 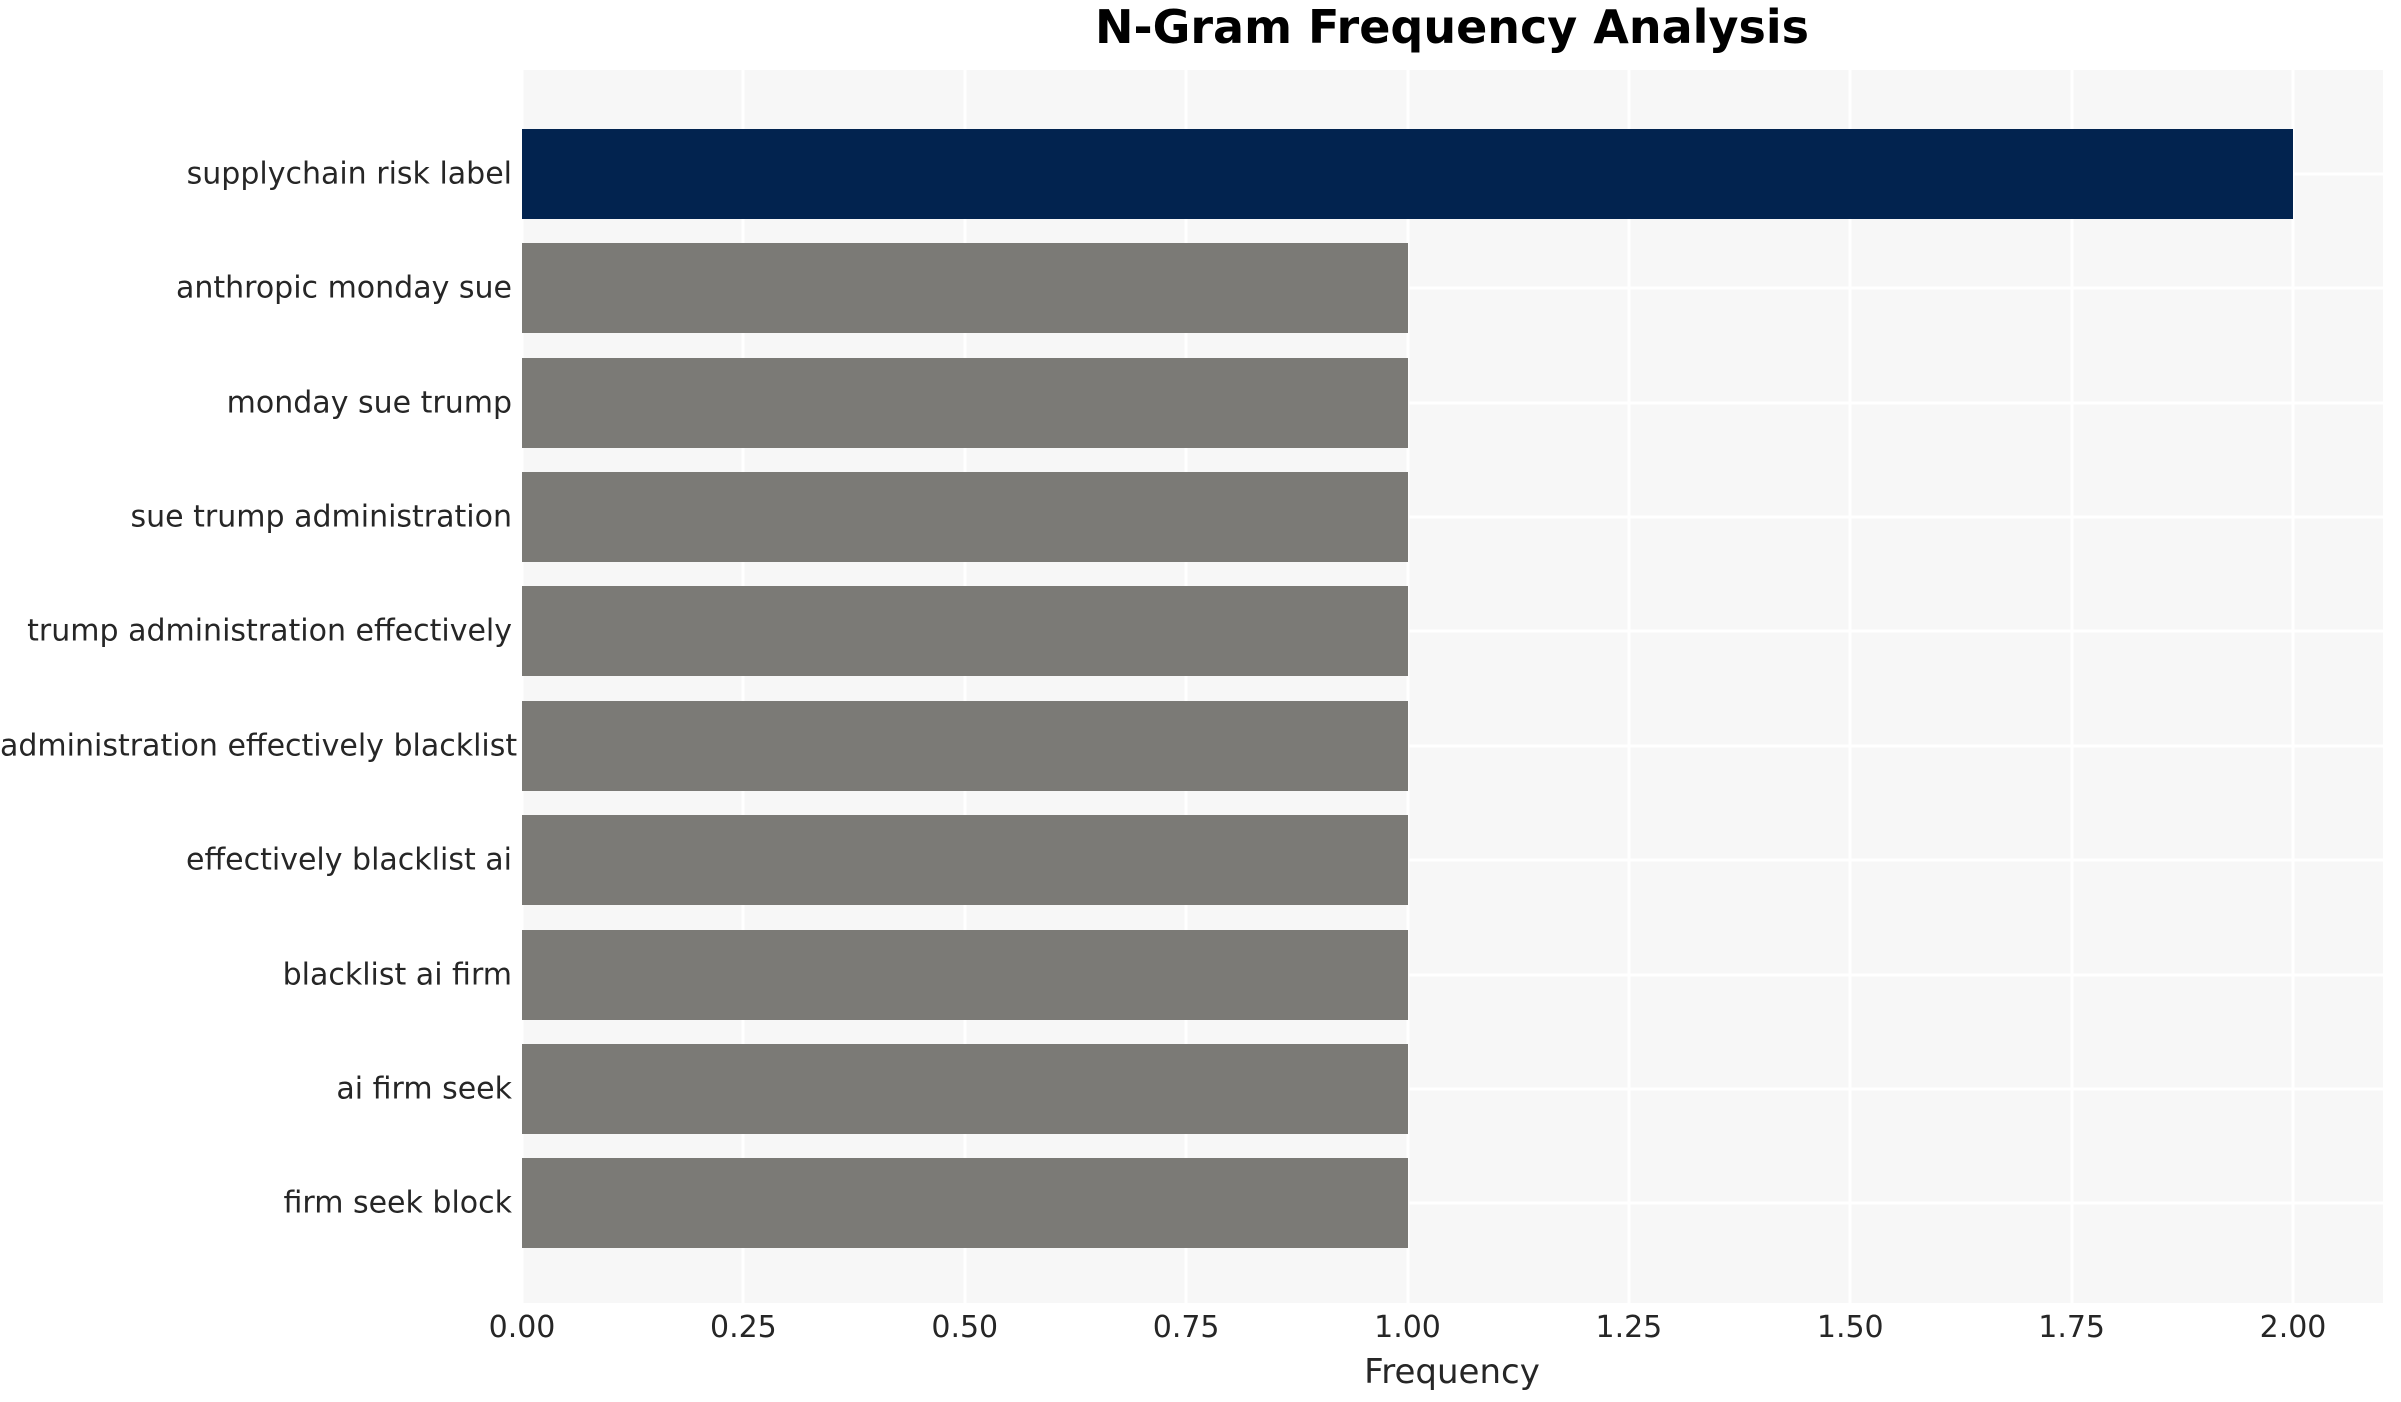 What do you see at coordinates (1452, 1372) in the screenshot?
I see `x-axis-label: Frequency` at bounding box center [1452, 1372].